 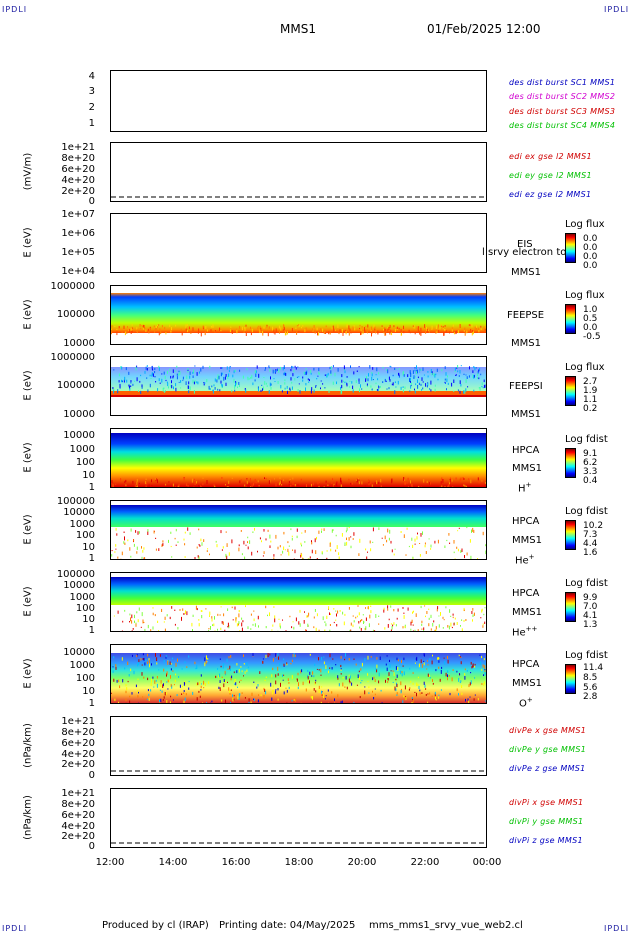 What do you see at coordinates (570, 463) in the screenshot?
I see `colorbar` at bounding box center [570, 463].